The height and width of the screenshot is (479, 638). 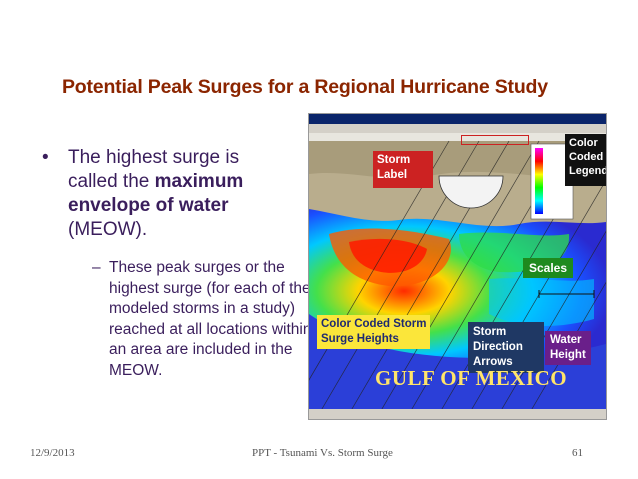 I want to click on storm-label-callout: Storm Label, so click(x=403, y=169).